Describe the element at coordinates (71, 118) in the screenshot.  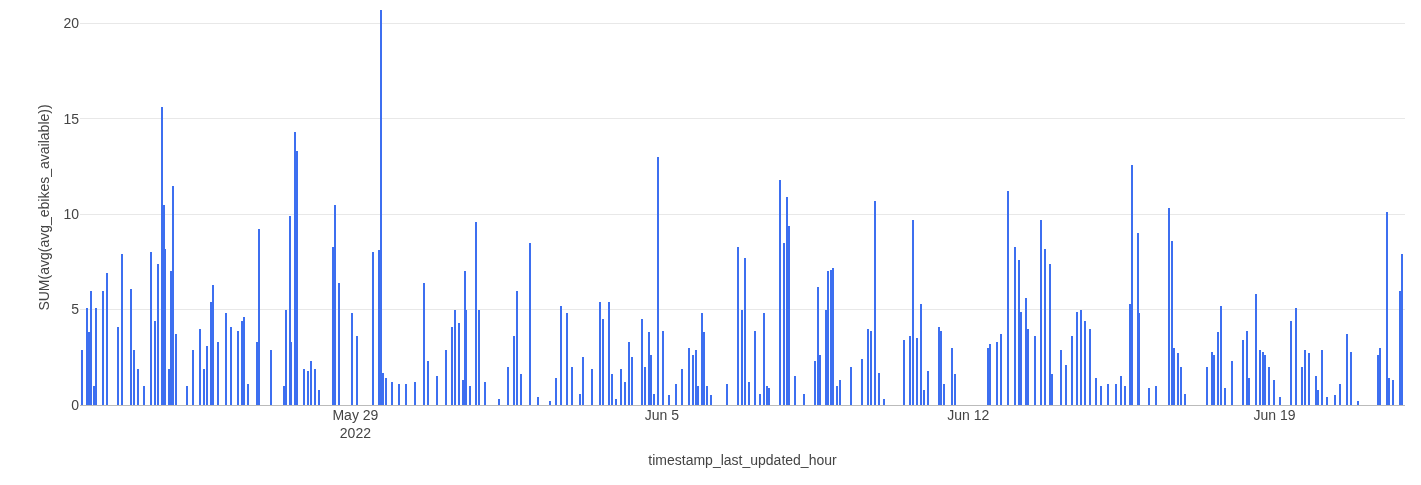
I see `y-tick-label: 15` at that location.